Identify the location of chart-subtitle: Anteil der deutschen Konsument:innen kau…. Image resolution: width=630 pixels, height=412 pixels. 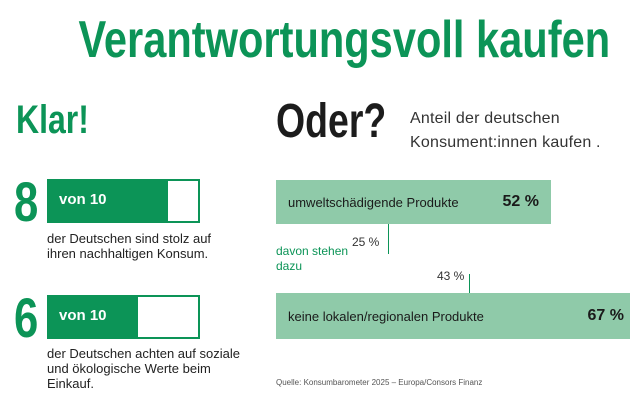
(505, 130).